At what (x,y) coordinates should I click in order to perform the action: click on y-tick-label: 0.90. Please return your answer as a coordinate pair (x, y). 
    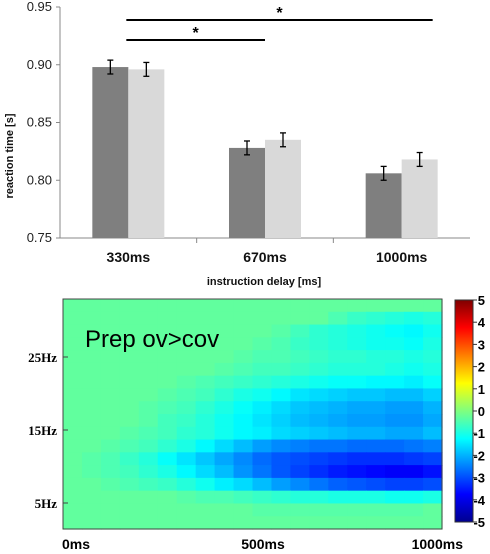
    Looking at the image, I should click on (39, 64).